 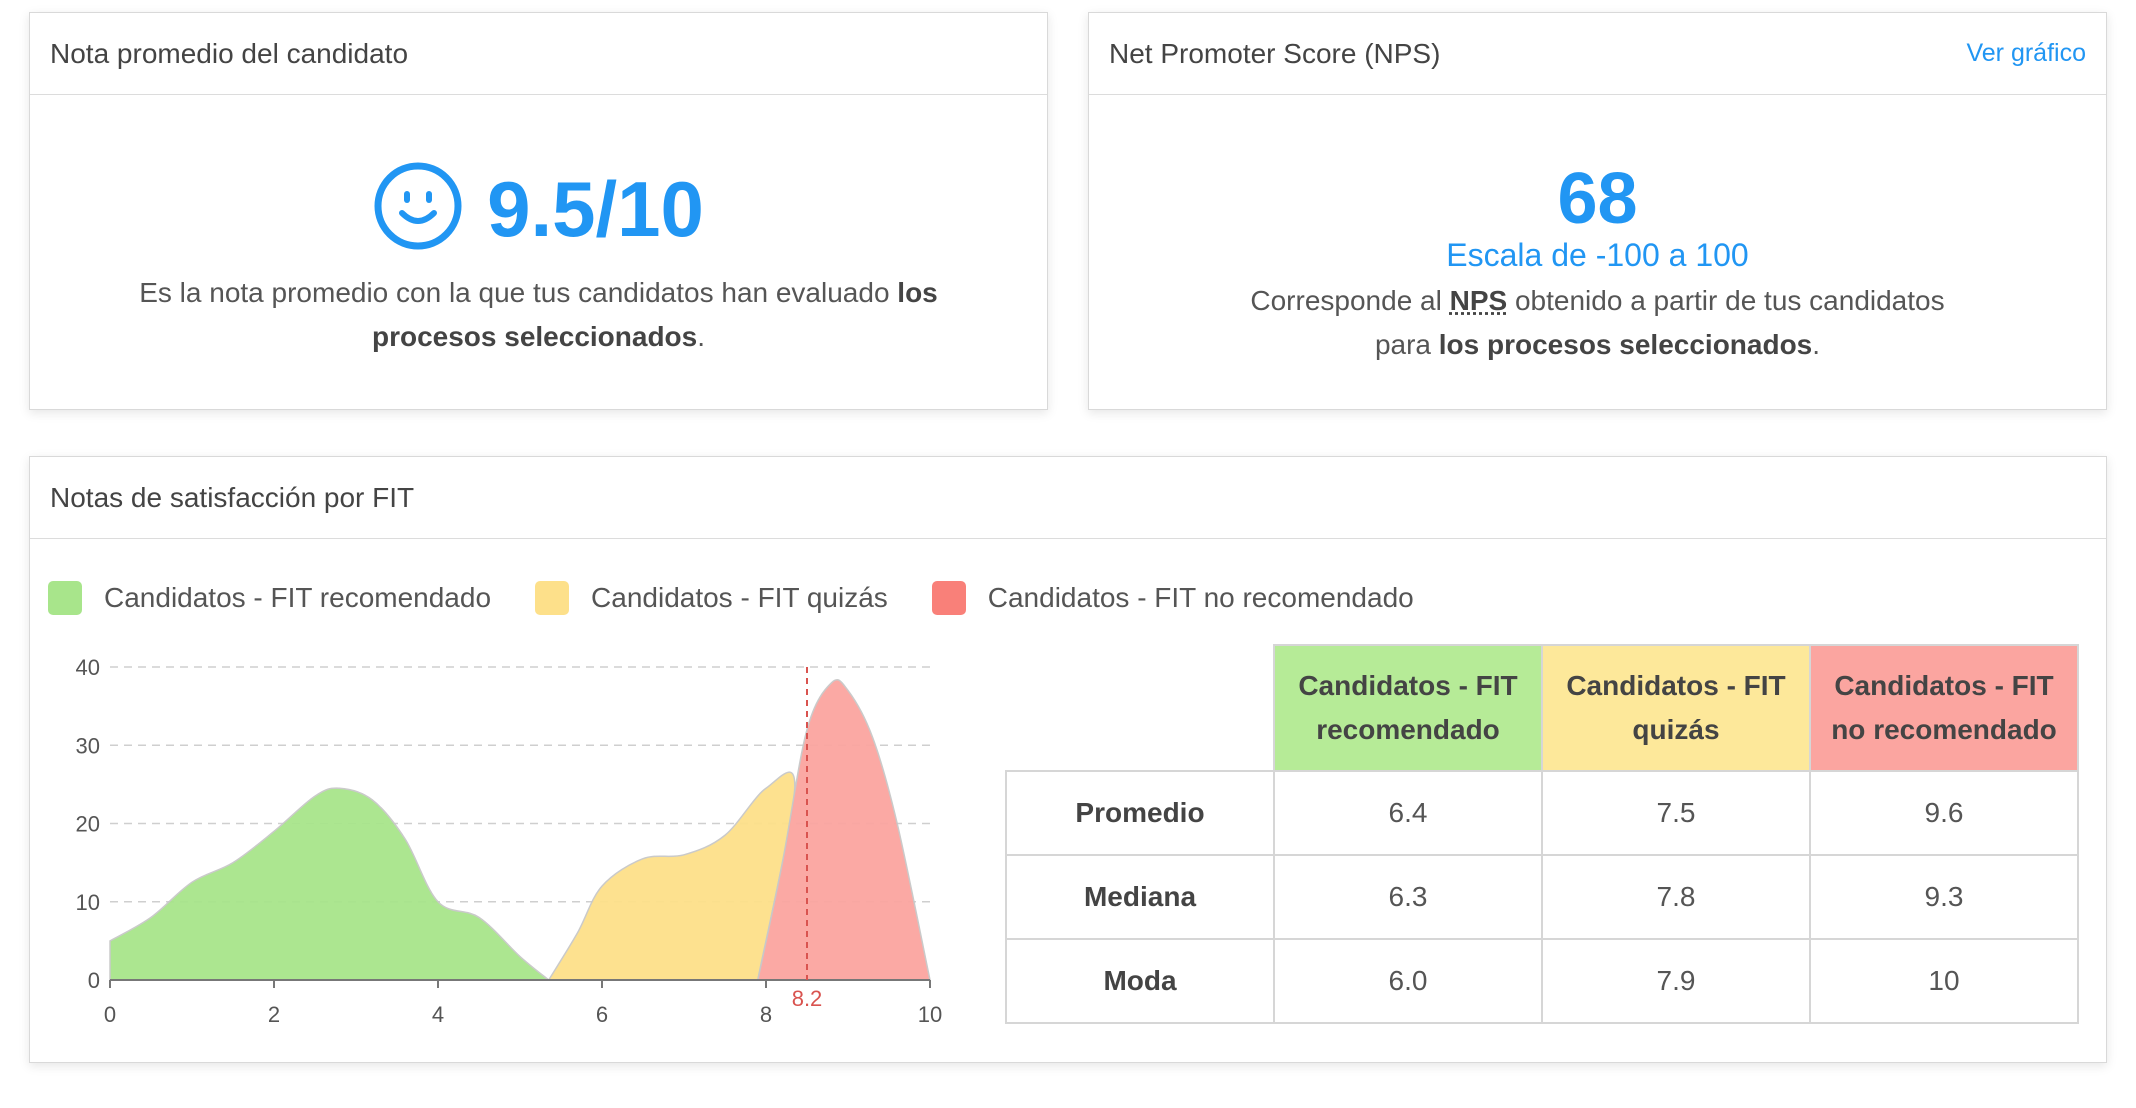 I want to click on table-cell: 6.0, so click(x=1408, y=981).